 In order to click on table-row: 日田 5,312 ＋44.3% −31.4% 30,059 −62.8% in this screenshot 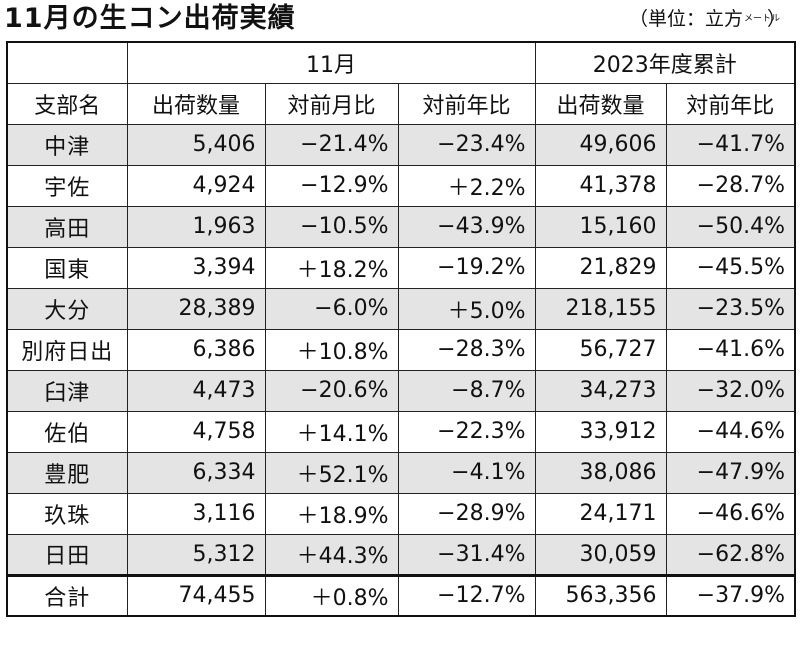, I will do `click(401, 554)`.